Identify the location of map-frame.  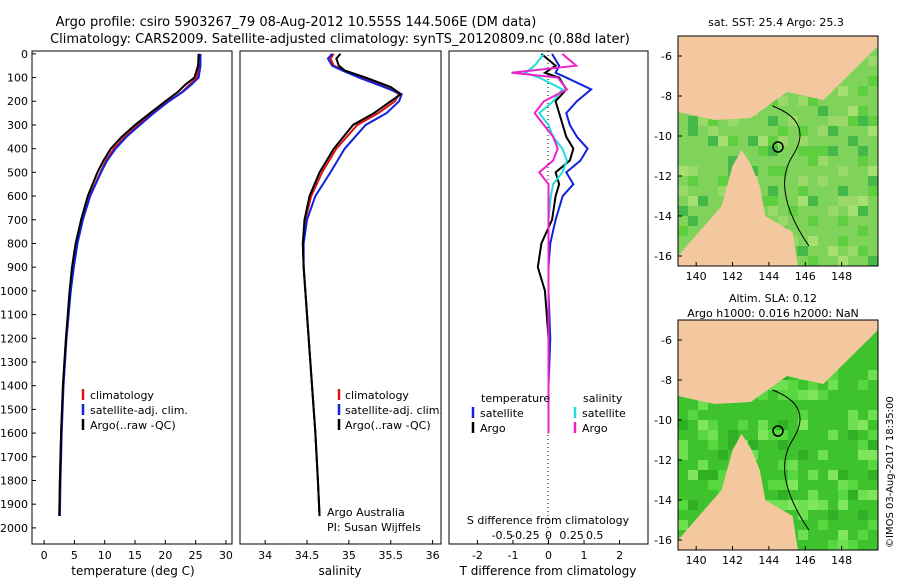
(778, 151).